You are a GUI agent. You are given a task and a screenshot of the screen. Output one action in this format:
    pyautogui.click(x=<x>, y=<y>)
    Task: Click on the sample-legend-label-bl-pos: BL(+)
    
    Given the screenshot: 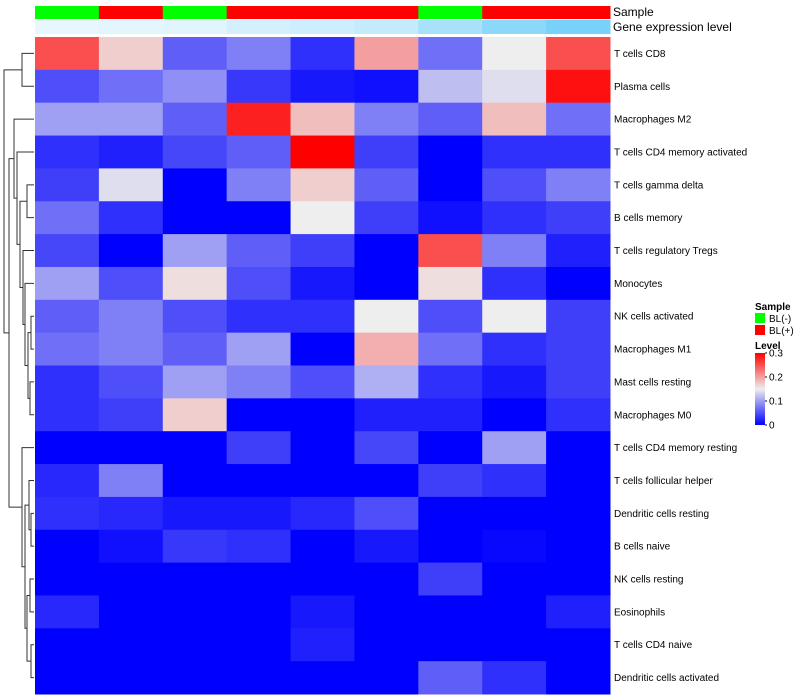 What is the action you would take?
    pyautogui.click(x=781, y=331)
    